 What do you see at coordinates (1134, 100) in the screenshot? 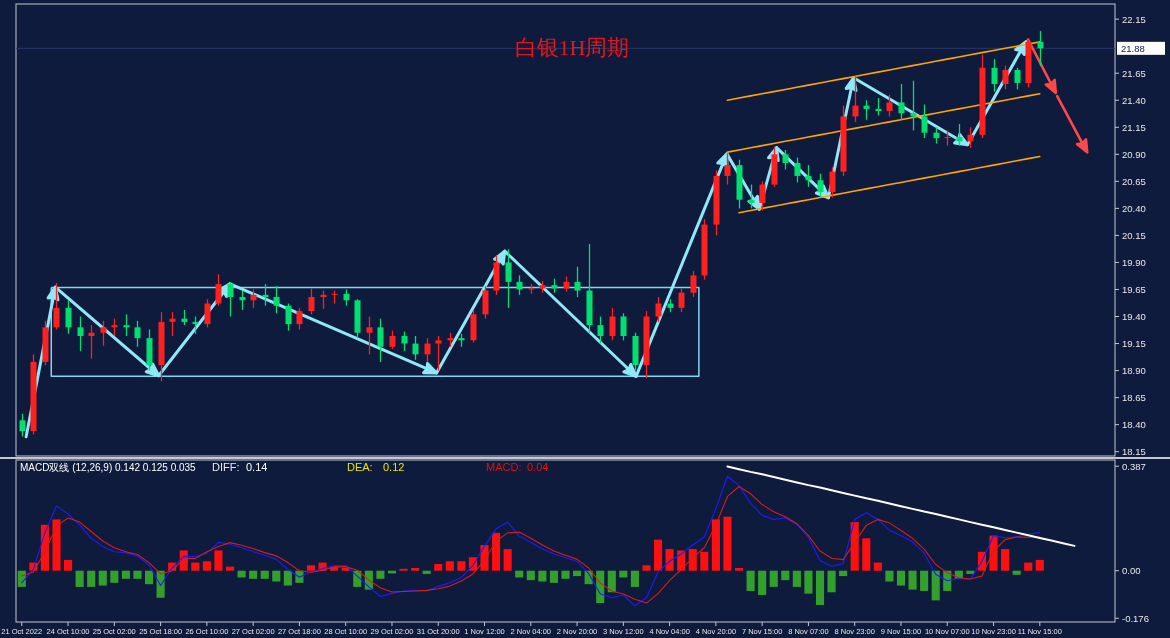
I see `y-tick-label: 21.40` at bounding box center [1134, 100].